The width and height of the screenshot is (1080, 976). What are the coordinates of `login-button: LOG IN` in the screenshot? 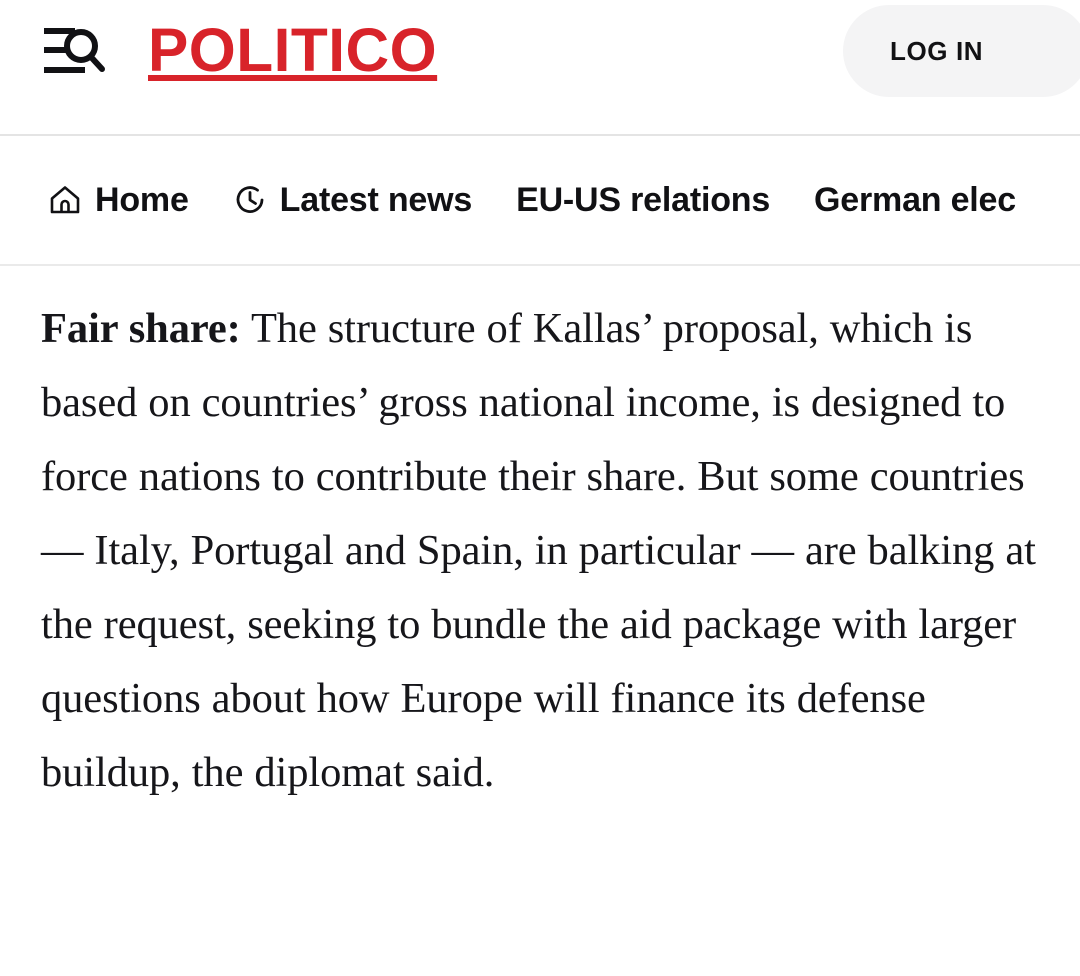 It's located at (961, 51).